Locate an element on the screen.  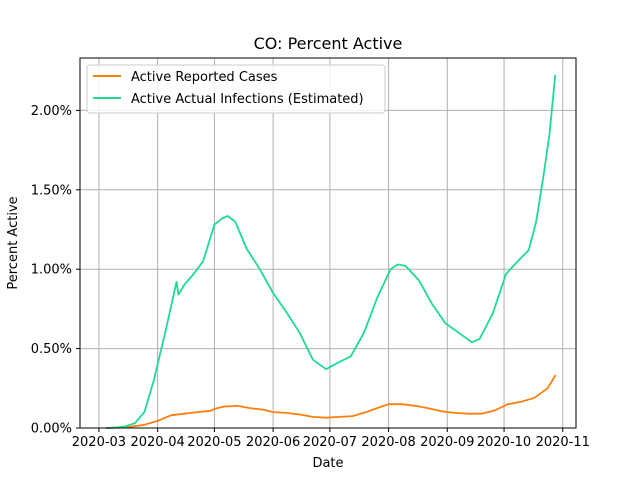
x-axis-label: Date is located at coordinates (327, 463).